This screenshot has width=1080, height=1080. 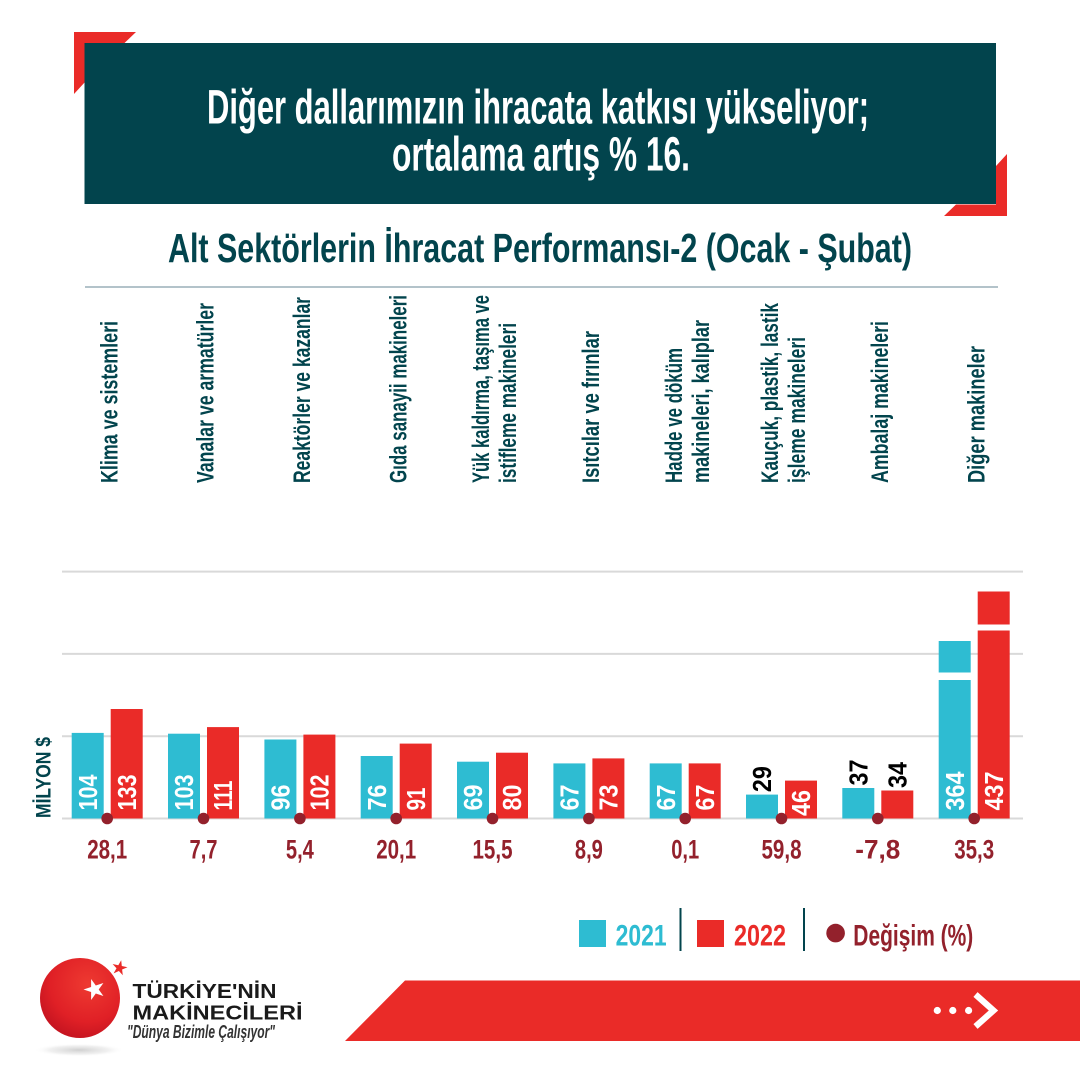 I want to click on svg-text: MİLYON $, so click(x=44, y=777).